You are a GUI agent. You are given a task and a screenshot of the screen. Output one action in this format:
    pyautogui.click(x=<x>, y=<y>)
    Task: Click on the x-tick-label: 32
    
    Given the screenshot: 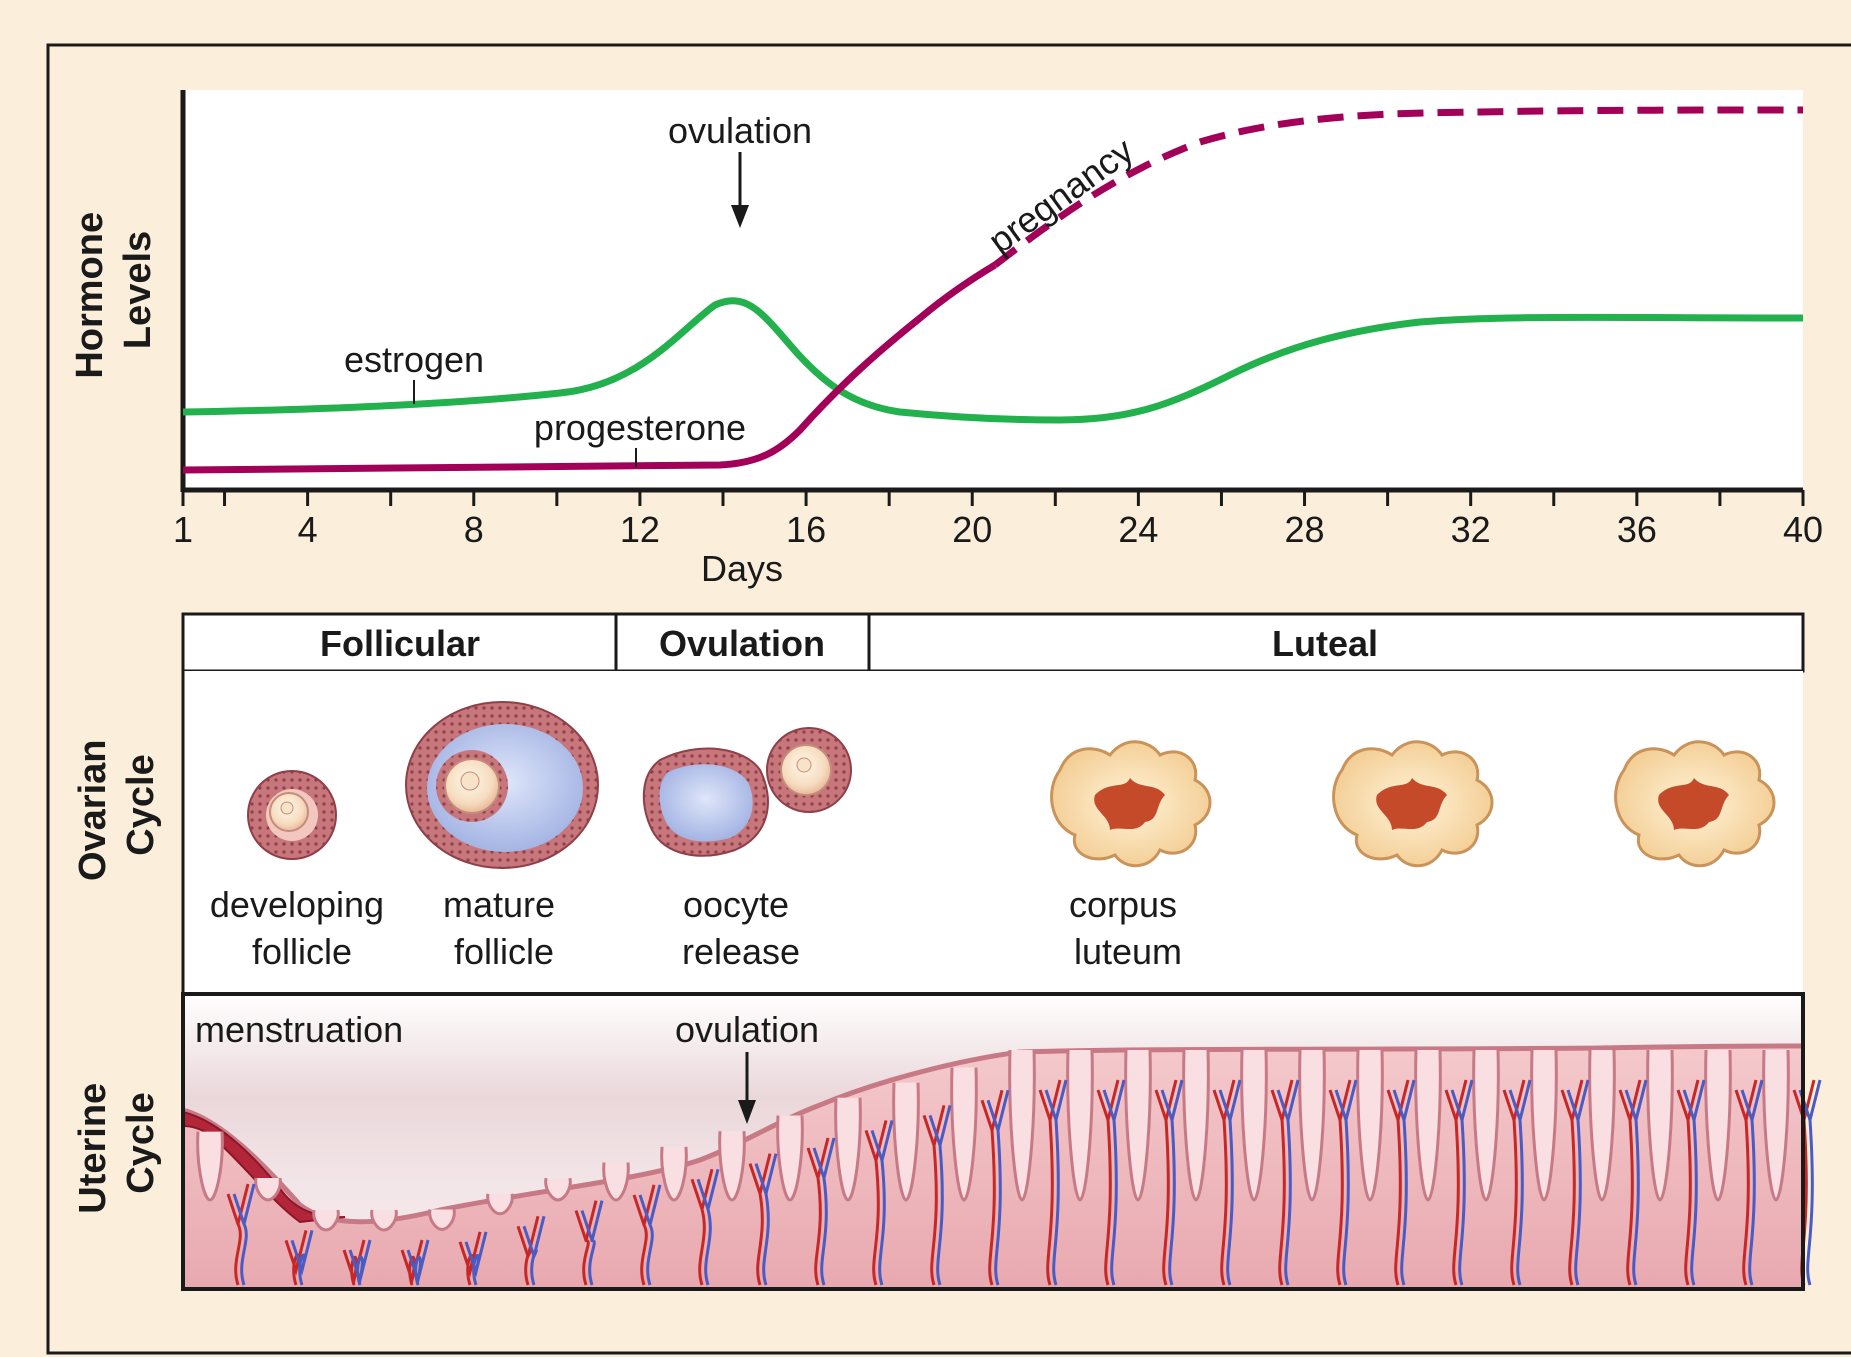 What is the action you would take?
    pyautogui.click(x=1471, y=529)
    